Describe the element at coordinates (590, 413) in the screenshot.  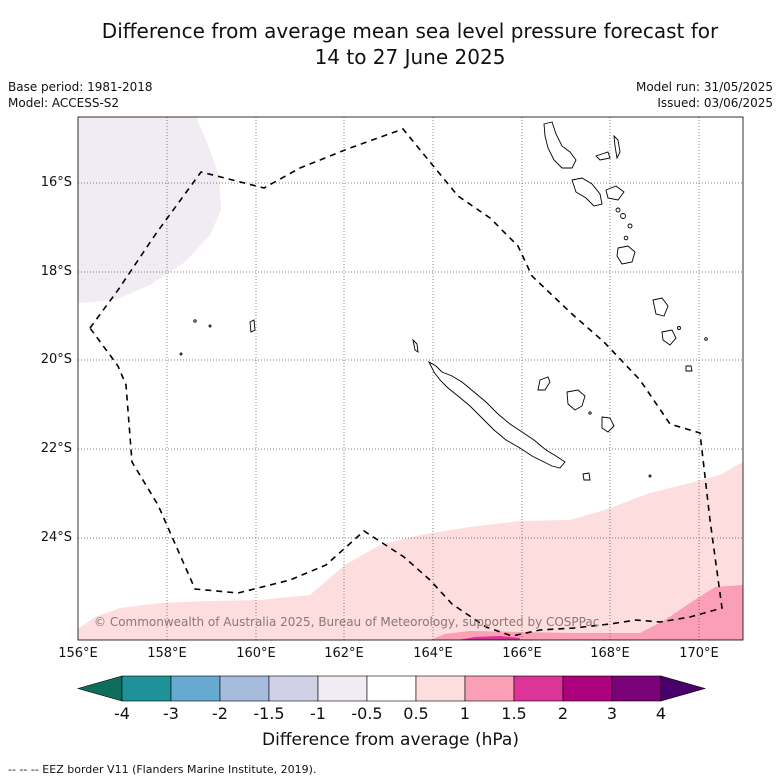
I see `islet-l` at that location.